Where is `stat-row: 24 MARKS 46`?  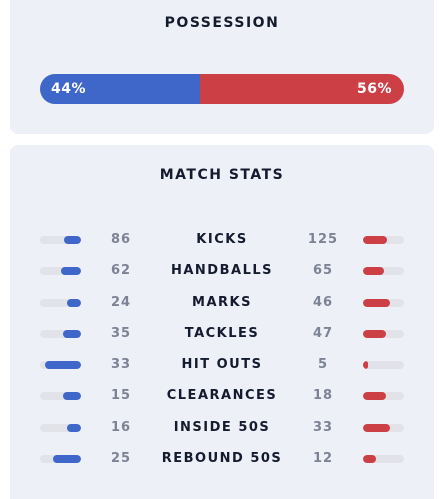
stat-row: 24 MARKS 46 is located at coordinates (222, 305).